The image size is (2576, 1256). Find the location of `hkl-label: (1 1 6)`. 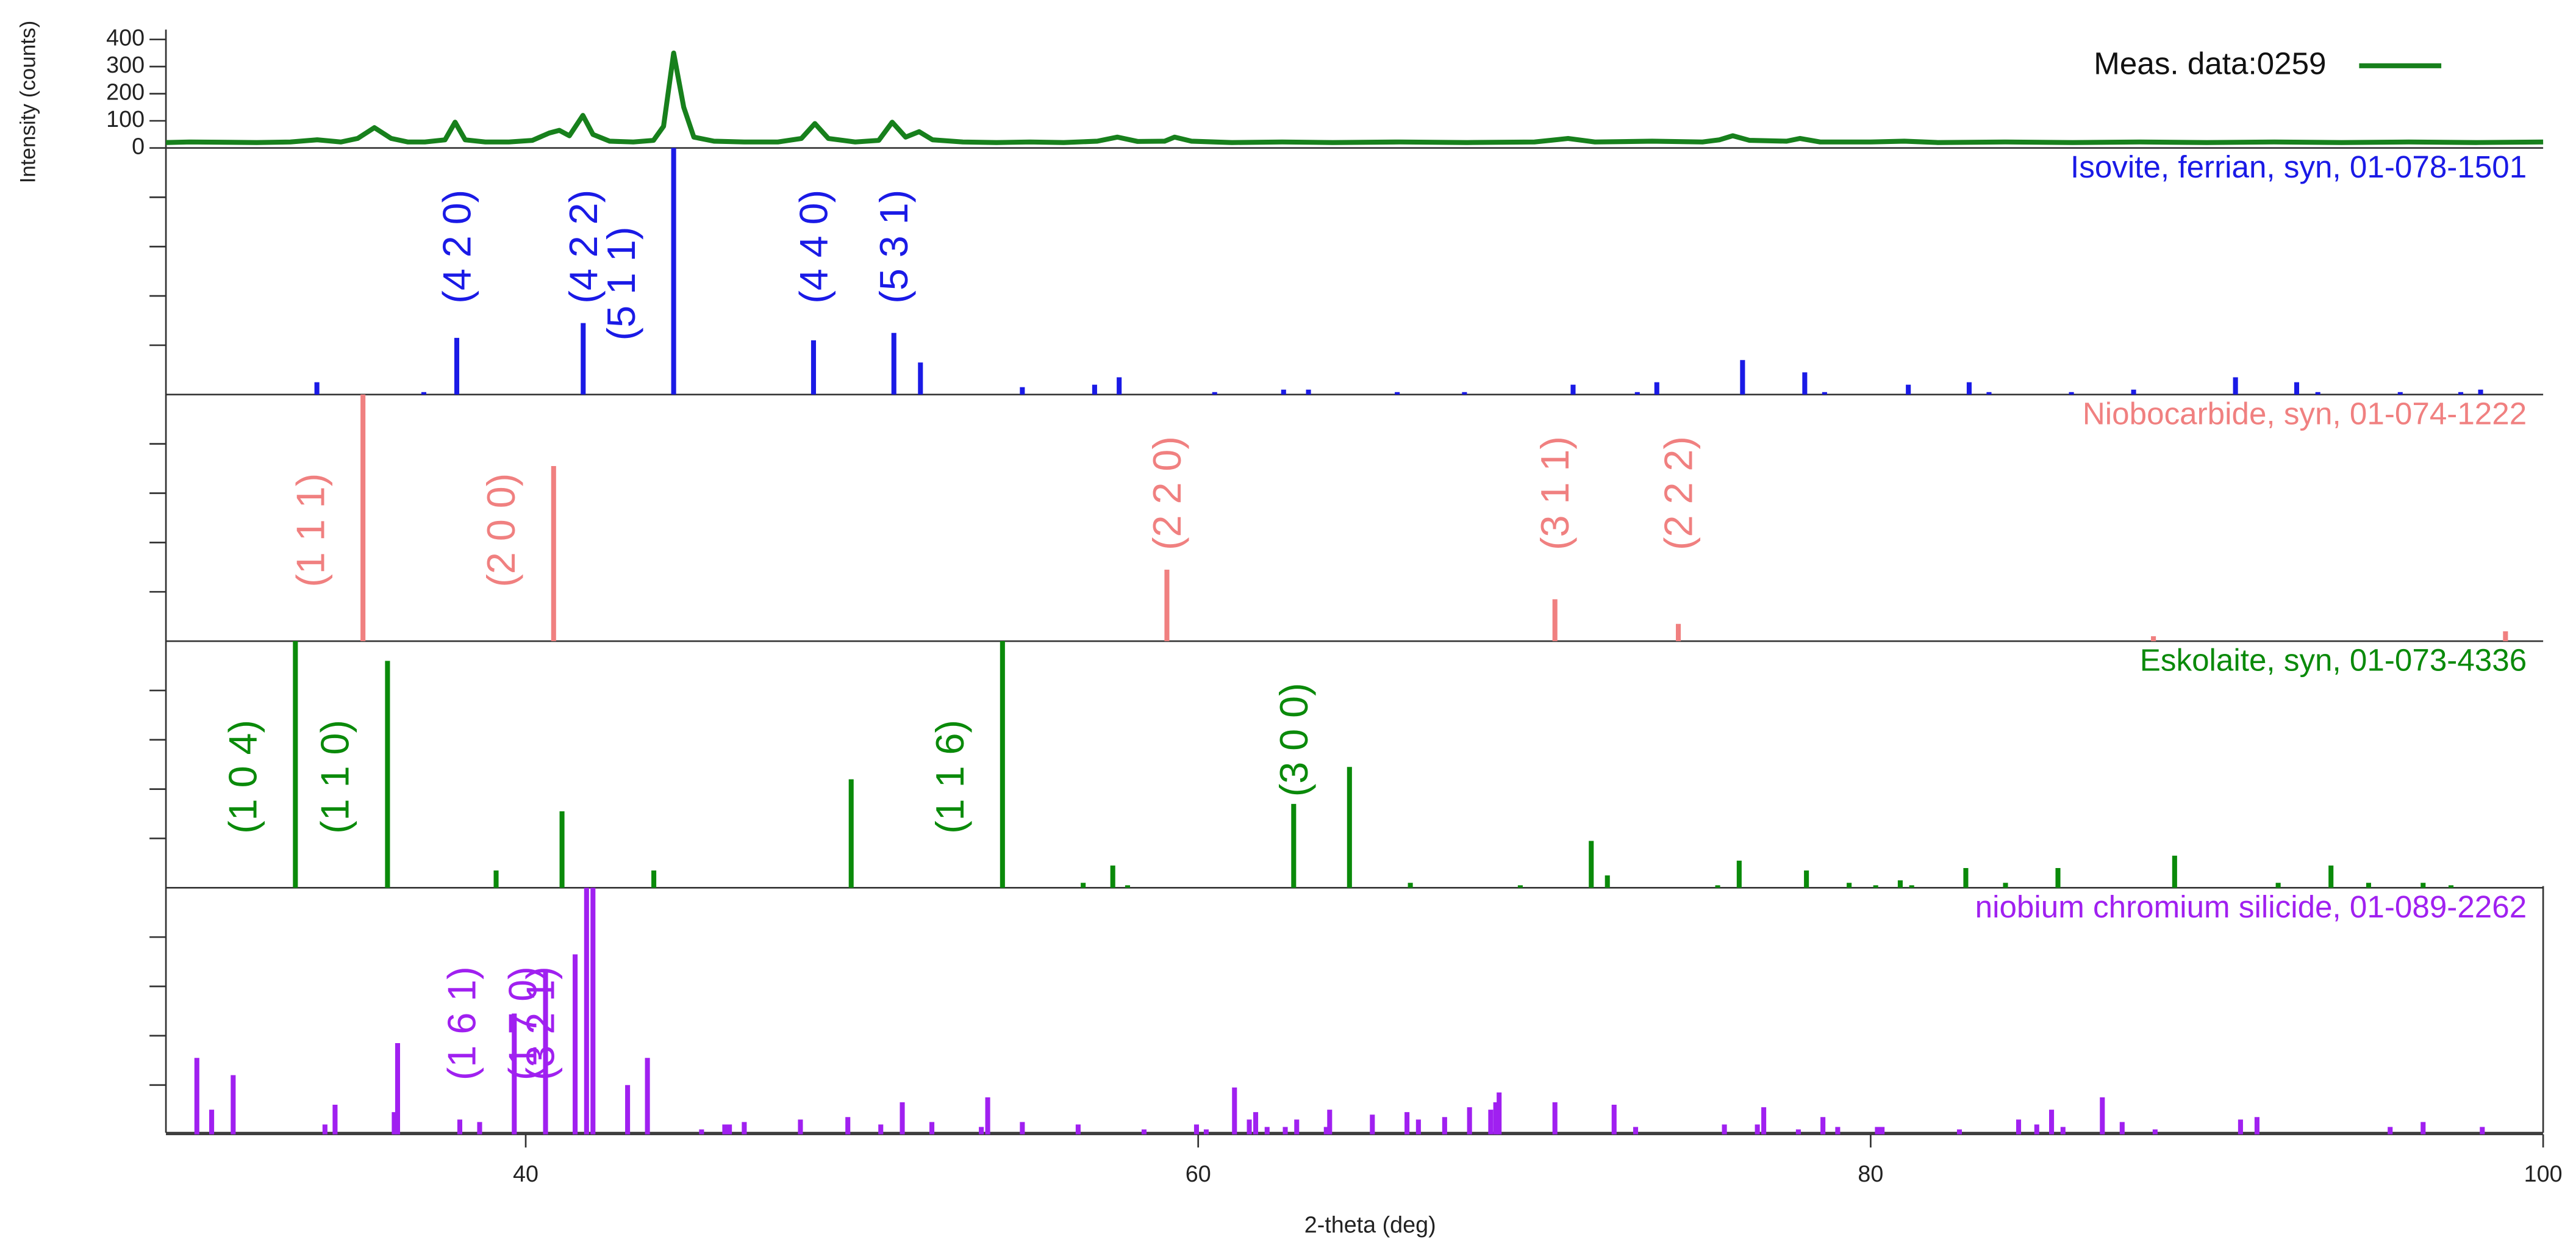

hkl-label: (1 1 6) is located at coordinates (950, 777).